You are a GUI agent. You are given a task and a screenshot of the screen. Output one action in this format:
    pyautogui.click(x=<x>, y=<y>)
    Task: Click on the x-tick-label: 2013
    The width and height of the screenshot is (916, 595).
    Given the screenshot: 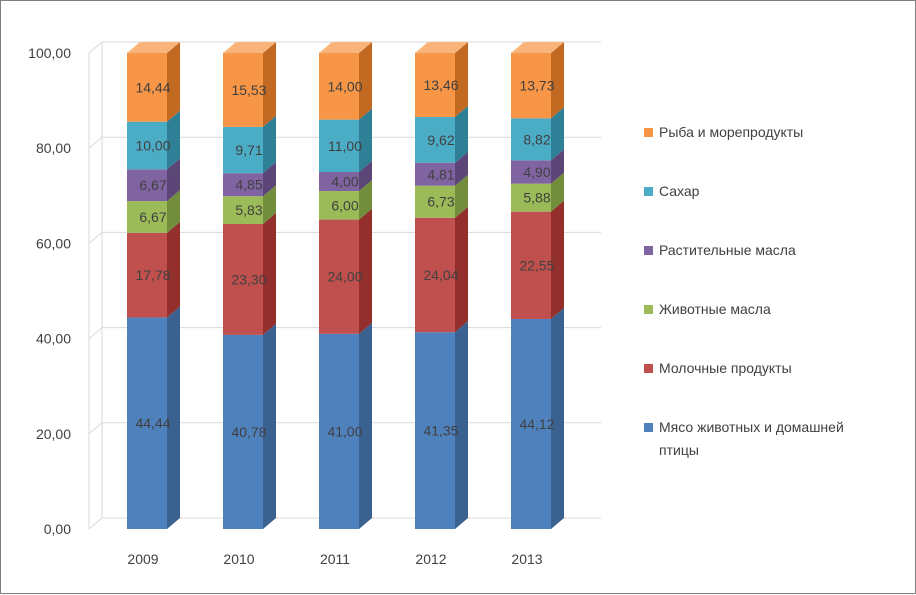 What is the action you would take?
    pyautogui.click(x=526, y=559)
    